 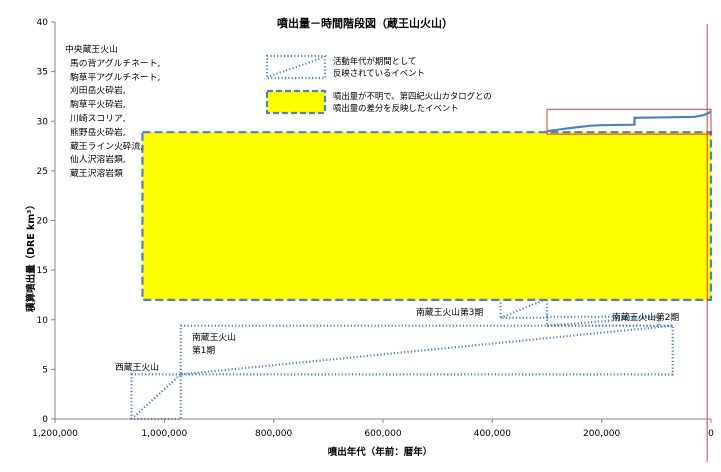 I want to click on y-tick-label: 40, so click(x=43, y=23).